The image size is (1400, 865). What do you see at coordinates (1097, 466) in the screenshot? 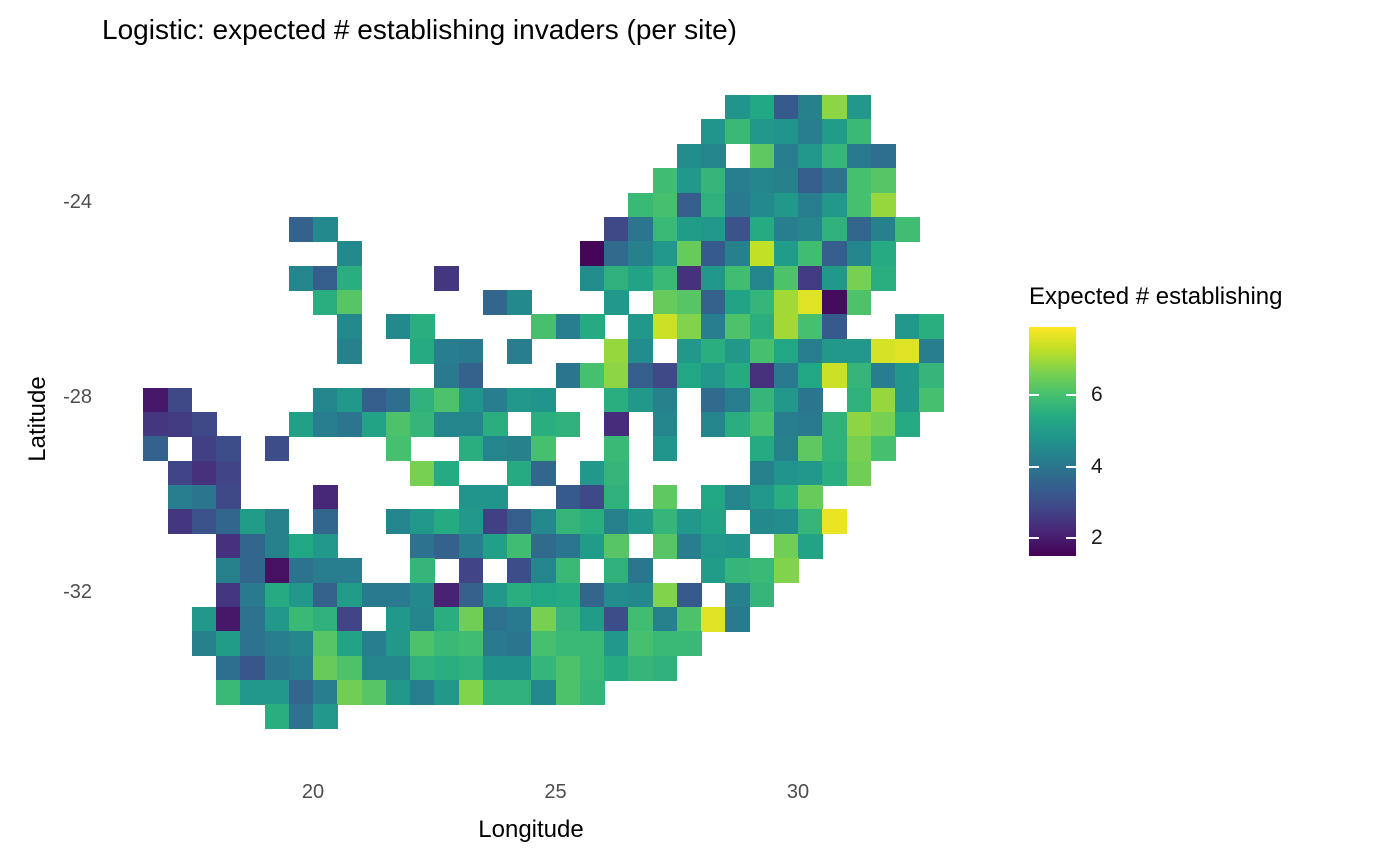
I see `legend-tick-label: 4` at bounding box center [1097, 466].